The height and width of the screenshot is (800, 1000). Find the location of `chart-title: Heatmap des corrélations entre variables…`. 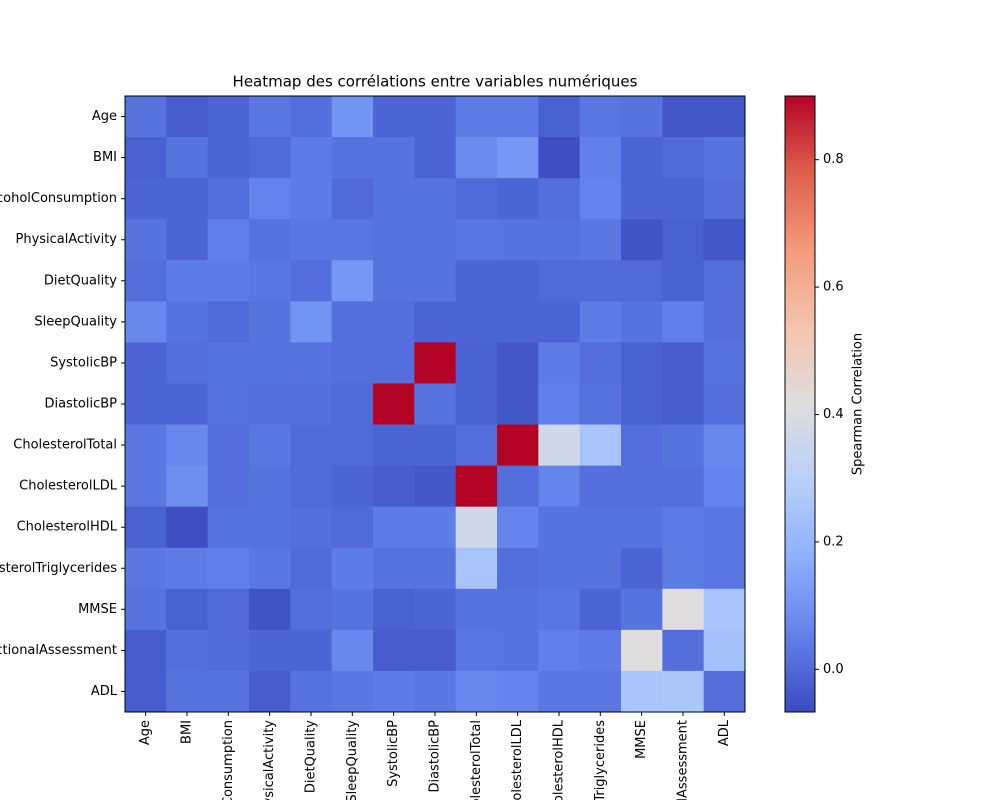

chart-title: Heatmap des corrélations entre variables… is located at coordinates (435, 82).